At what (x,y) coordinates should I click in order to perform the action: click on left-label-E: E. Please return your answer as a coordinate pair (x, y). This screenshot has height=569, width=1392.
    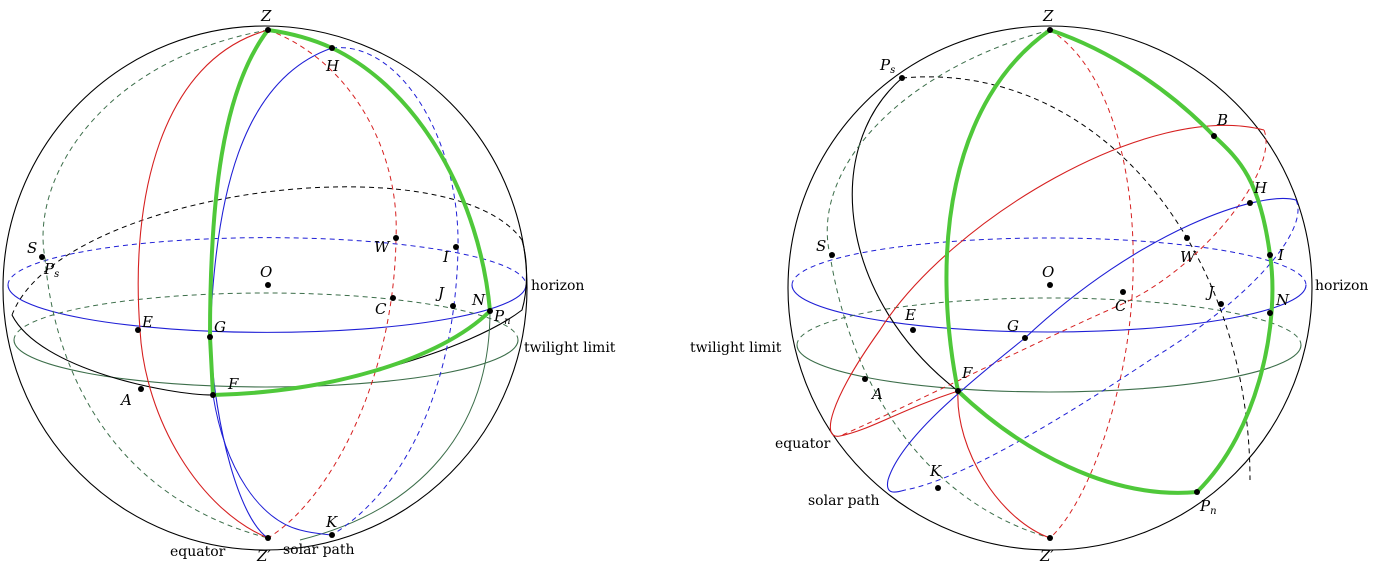
    Looking at the image, I should click on (147, 322).